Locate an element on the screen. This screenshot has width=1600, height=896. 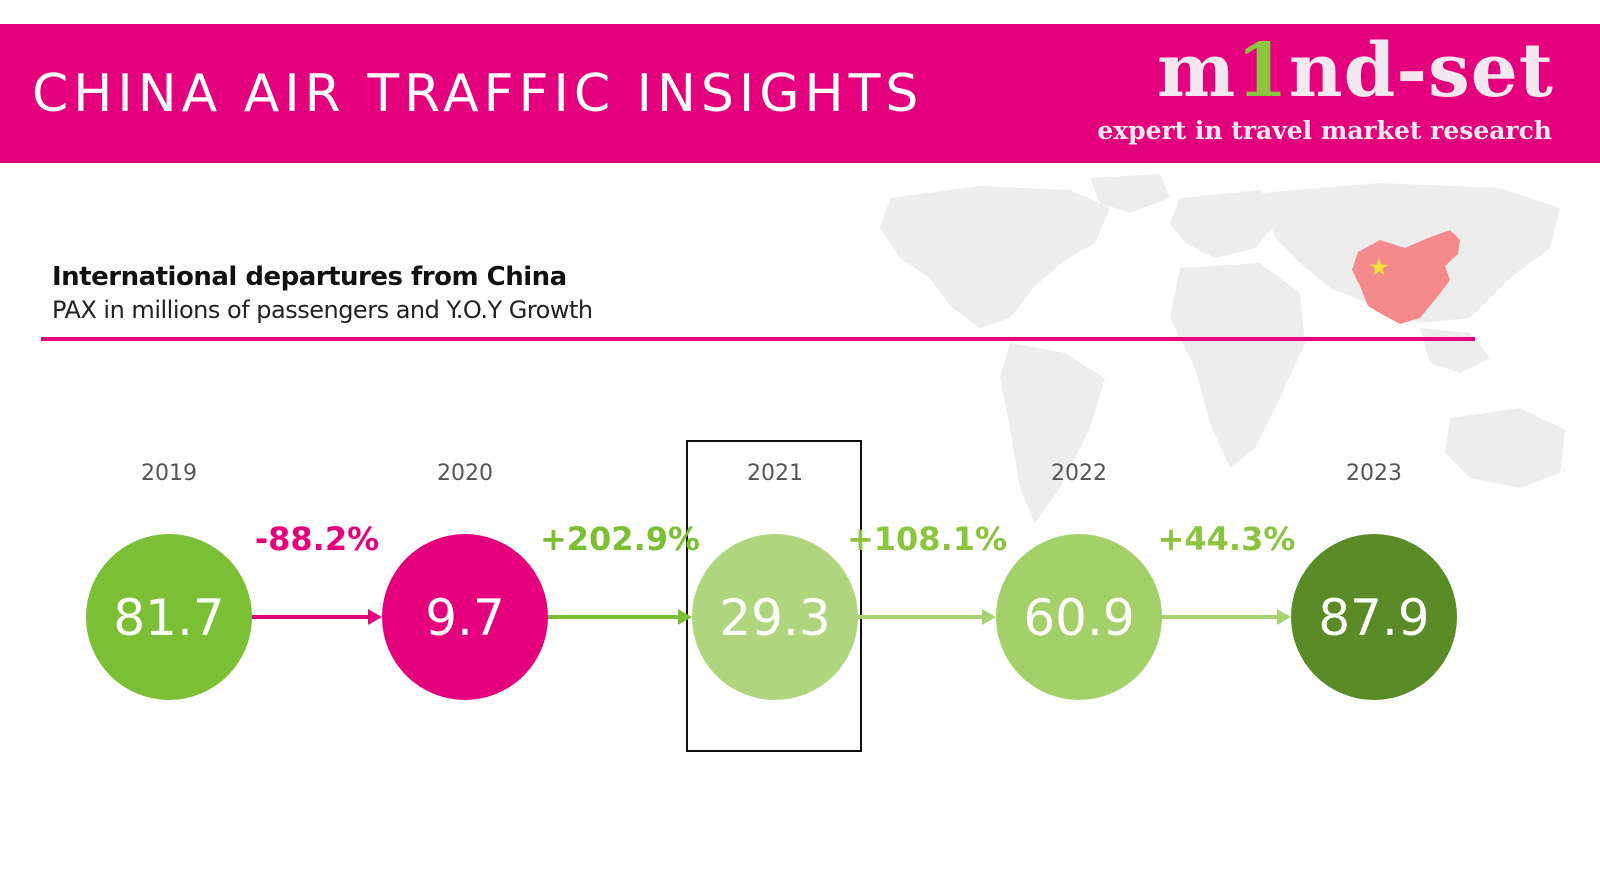
mindset-logo: m1nd-set is located at coordinates (1355, 71).